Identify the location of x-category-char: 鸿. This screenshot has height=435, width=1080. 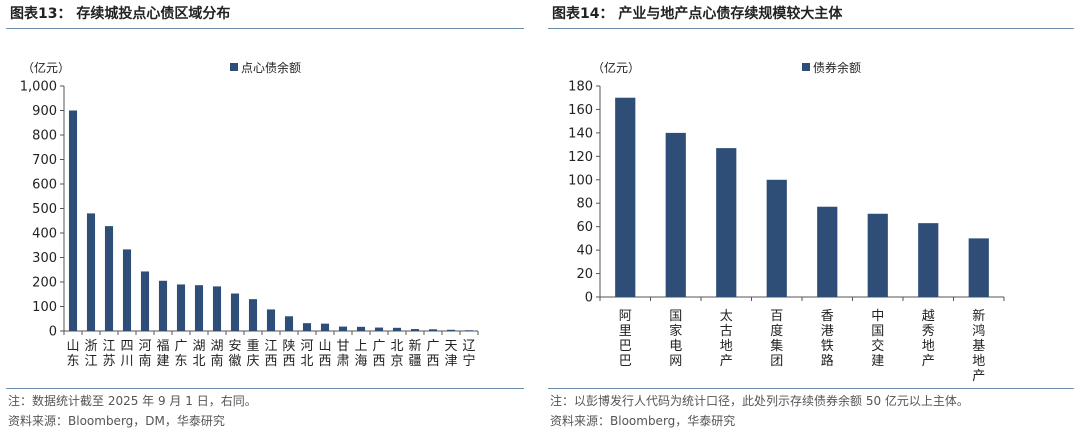
(978, 331).